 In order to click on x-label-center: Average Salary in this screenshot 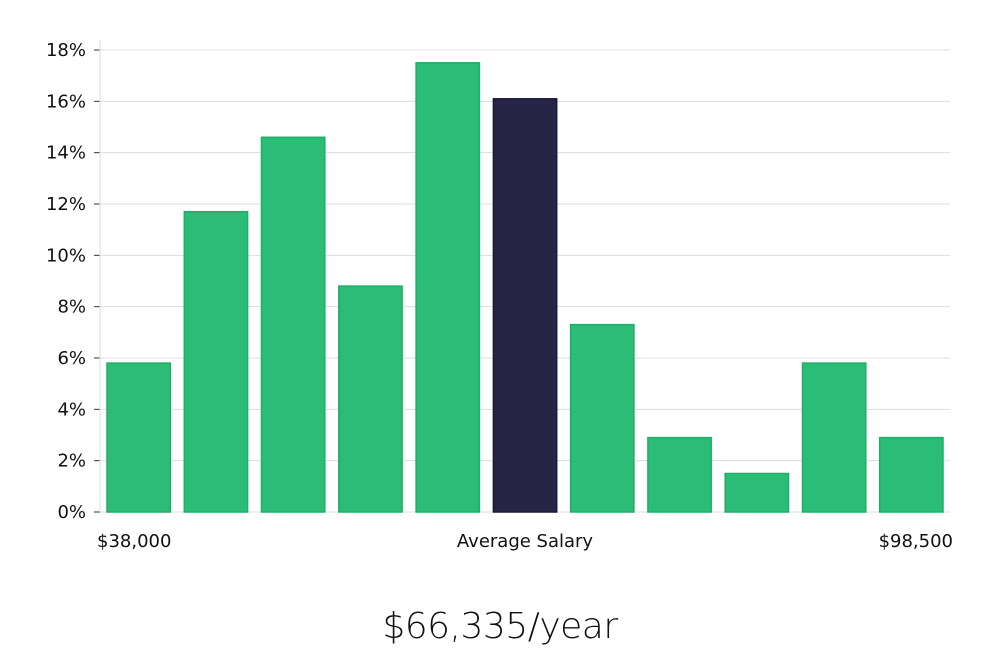, I will do `click(525, 541)`.